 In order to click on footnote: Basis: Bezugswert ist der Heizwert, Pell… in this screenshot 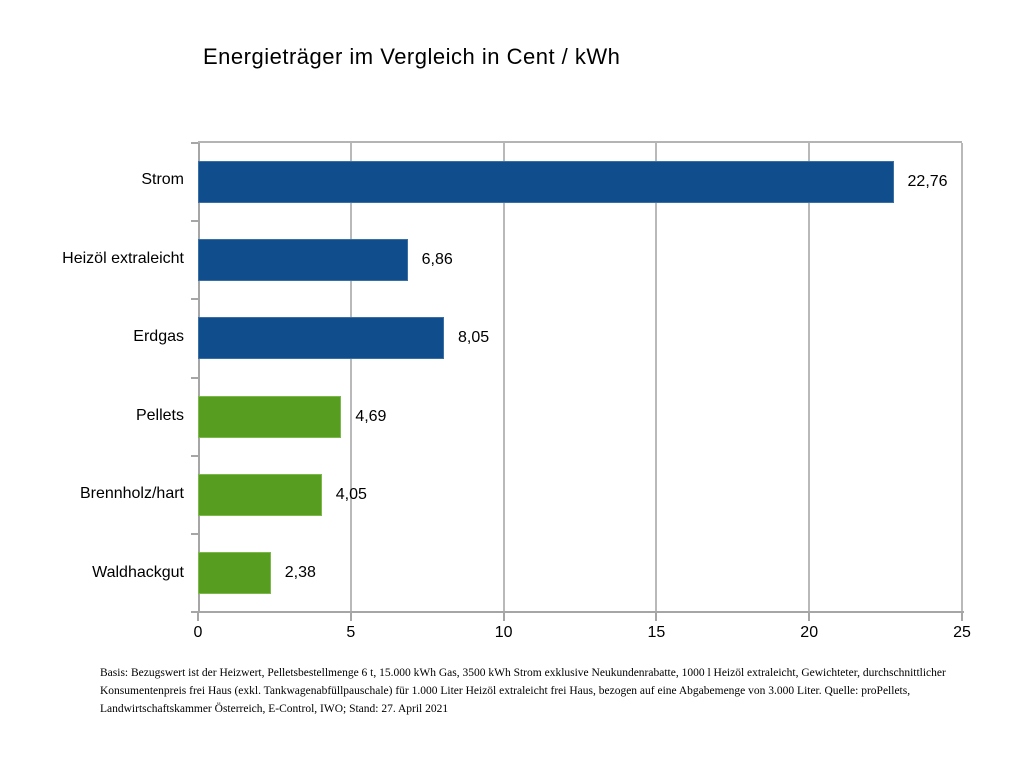, I will do `click(535, 691)`.